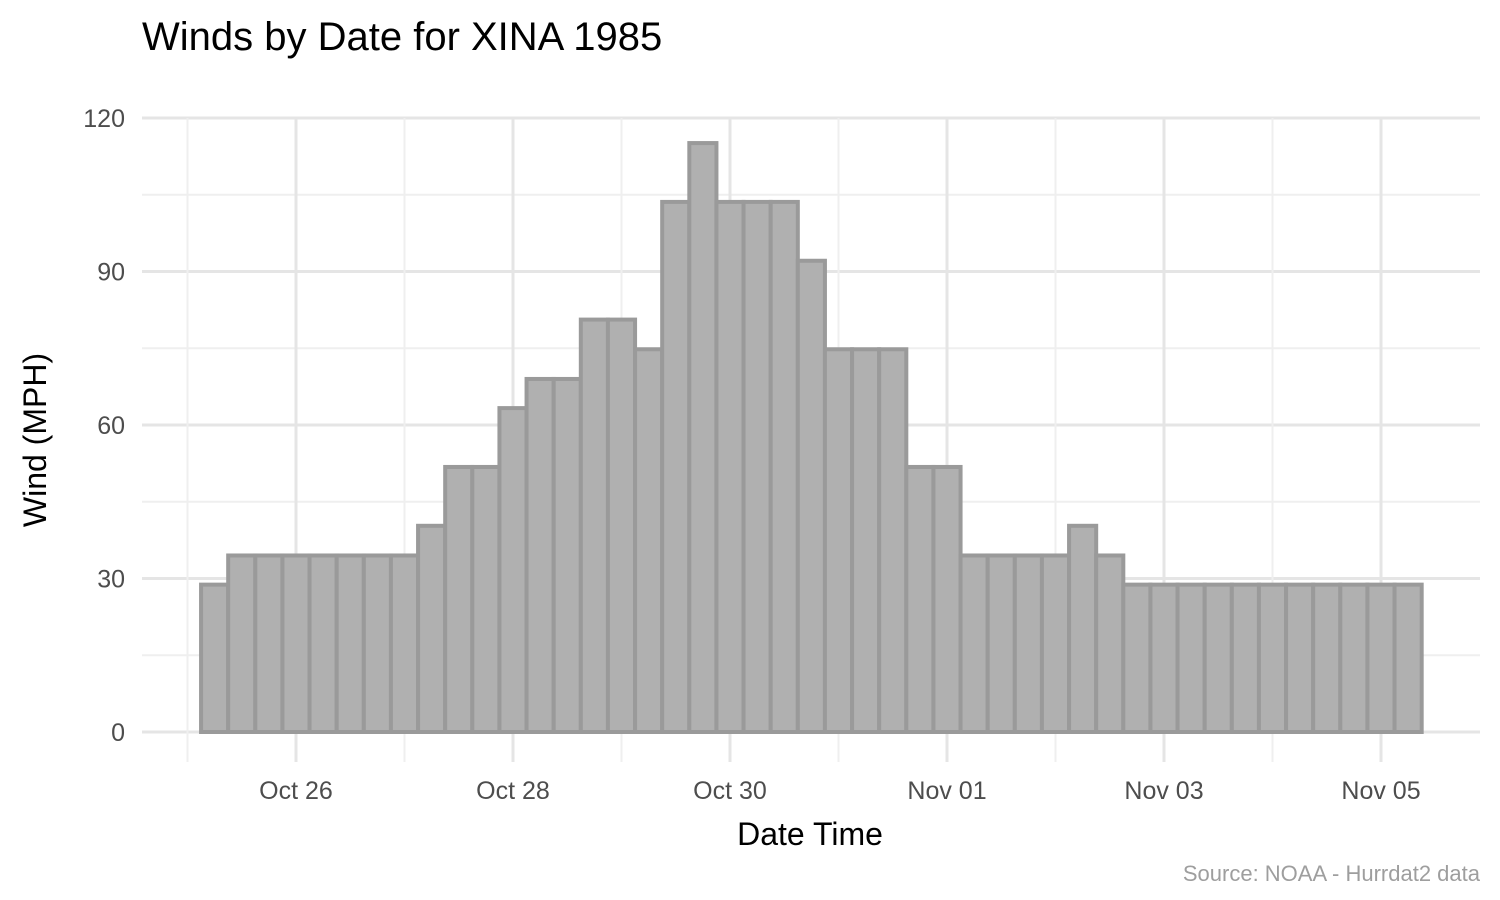 Image resolution: width=1500 pixels, height=900 pixels. What do you see at coordinates (111, 580) in the screenshot?
I see `y-tick-label: 30` at bounding box center [111, 580].